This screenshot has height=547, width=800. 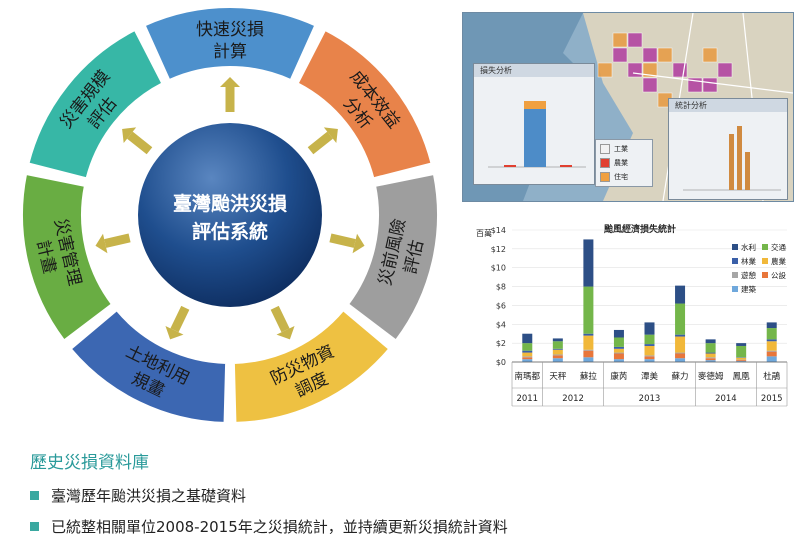 I want to click on y-tick-label: $4, so click(x=501, y=324).